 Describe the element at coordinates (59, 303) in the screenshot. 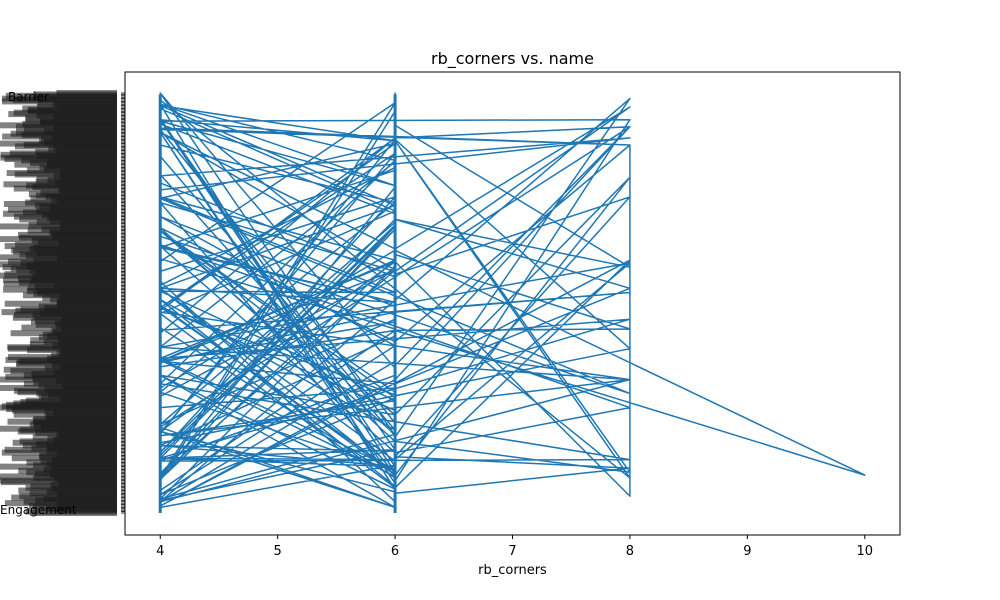

I see `y-tick-labels: Engagement Barrier` at that location.